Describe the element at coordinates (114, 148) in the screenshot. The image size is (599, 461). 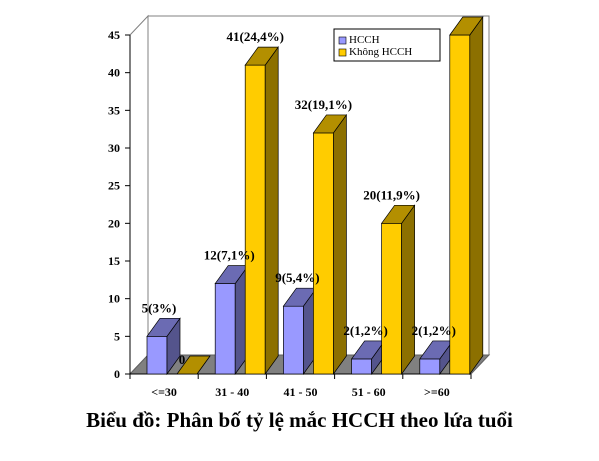
I see `y-tick-label: 30` at that location.